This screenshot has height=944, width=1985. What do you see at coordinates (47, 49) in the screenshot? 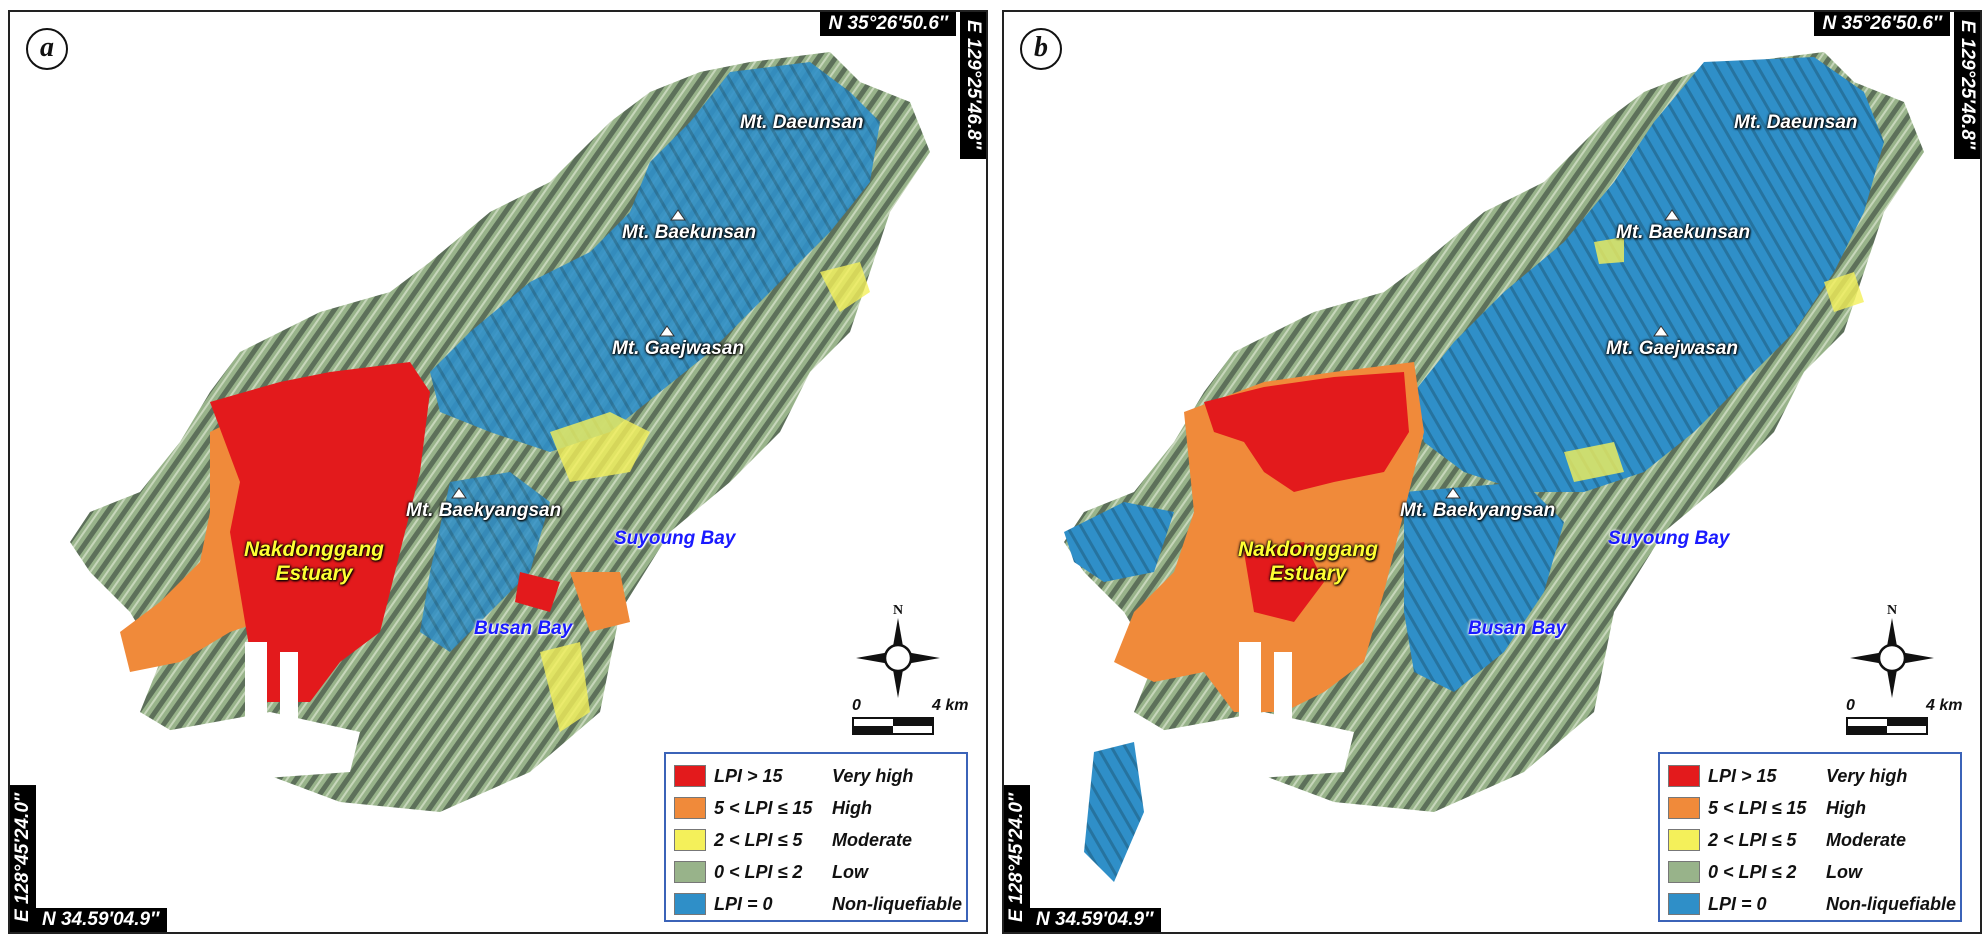
I see `panel-label: a` at bounding box center [47, 49].